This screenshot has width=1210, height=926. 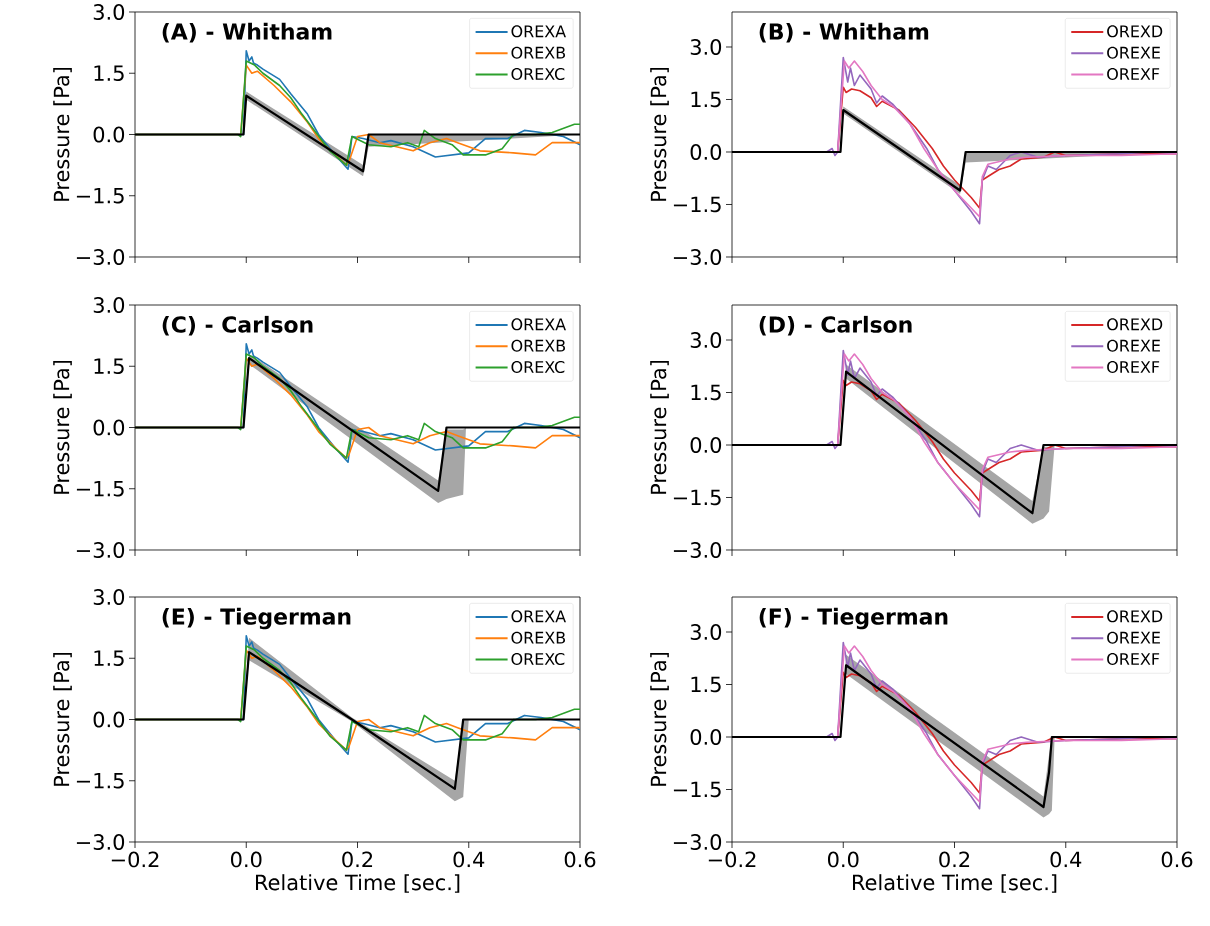 What do you see at coordinates (835, 325) in the screenshot?
I see `chart-title: (D) - Carlson` at bounding box center [835, 325].